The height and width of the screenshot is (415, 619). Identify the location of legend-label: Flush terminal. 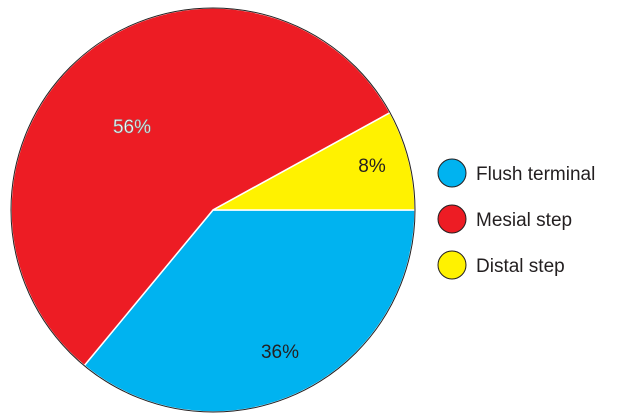
(535, 174).